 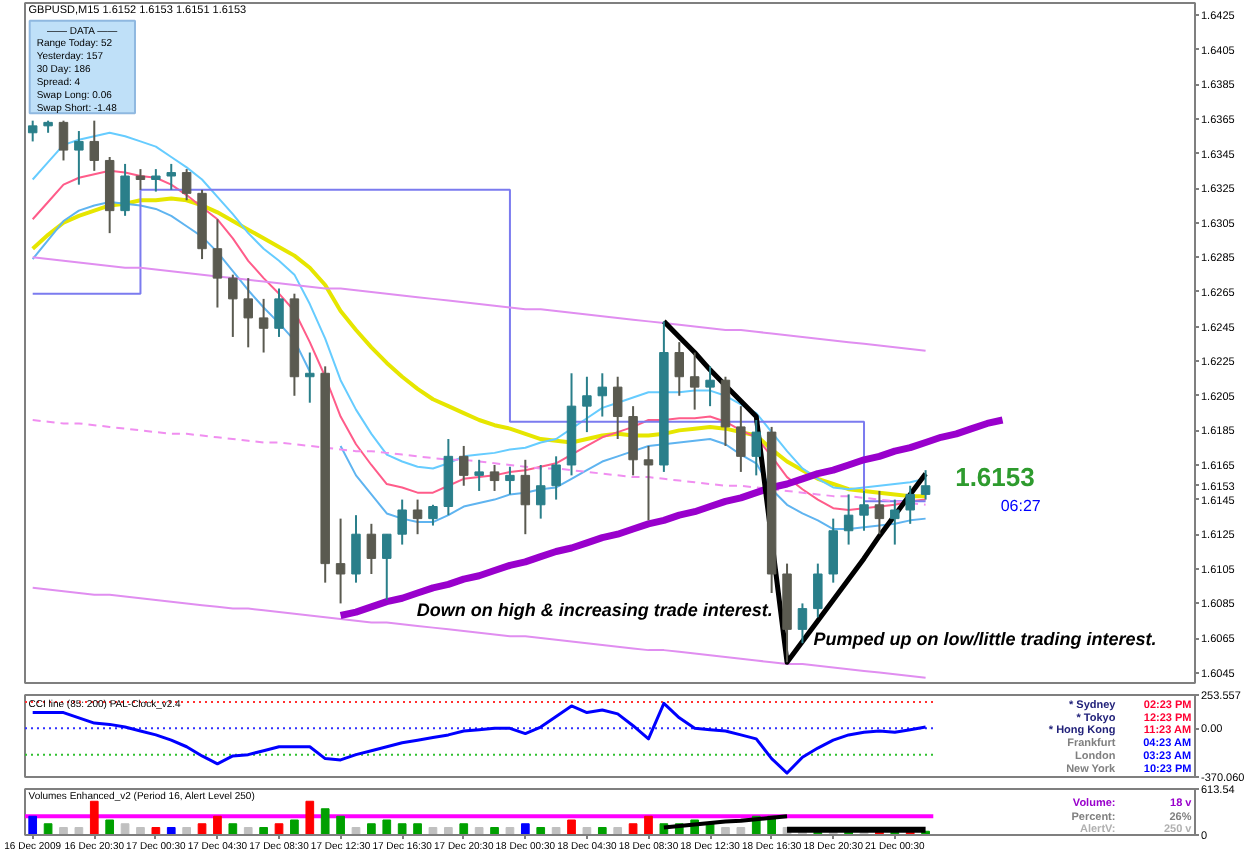 What do you see at coordinates (995, 476) in the screenshot?
I see `annotation: 1.6153` at bounding box center [995, 476].